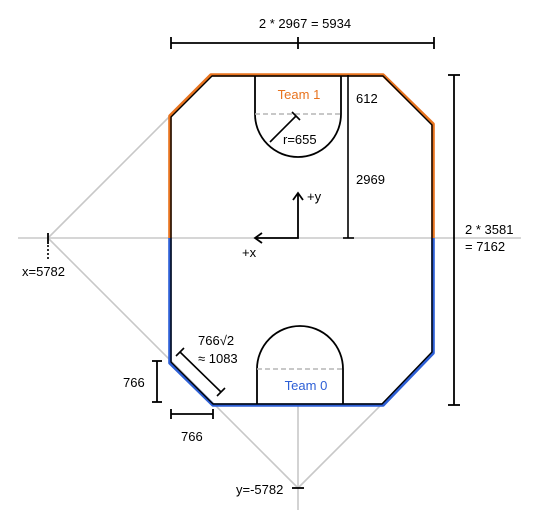 This screenshot has height=524, width=541. I want to click on dimension-2969-label: 2969, so click(370, 179).